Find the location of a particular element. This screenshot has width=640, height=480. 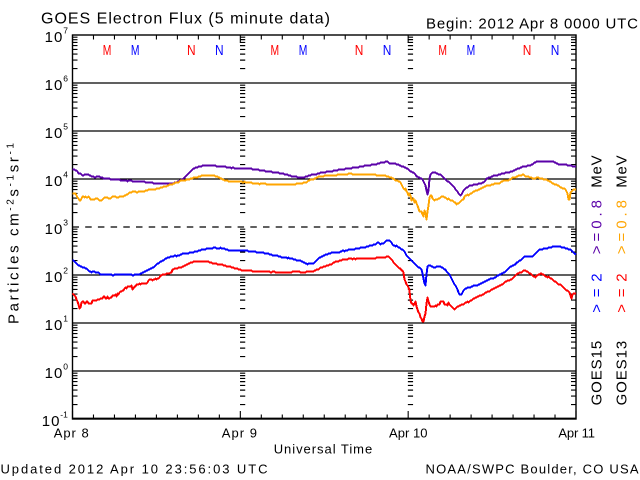

svg-text: 6 is located at coordinates (65, 79).